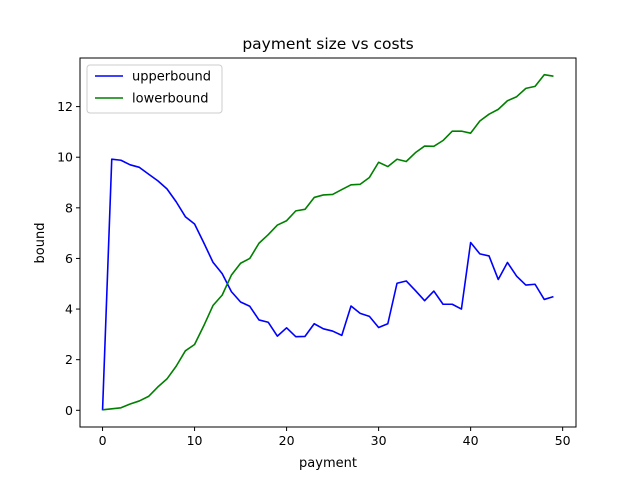 This screenshot has width=640, height=480. Describe the element at coordinates (170, 99) in the screenshot. I see `legend-label-lowerbound: lowerbound` at that location.